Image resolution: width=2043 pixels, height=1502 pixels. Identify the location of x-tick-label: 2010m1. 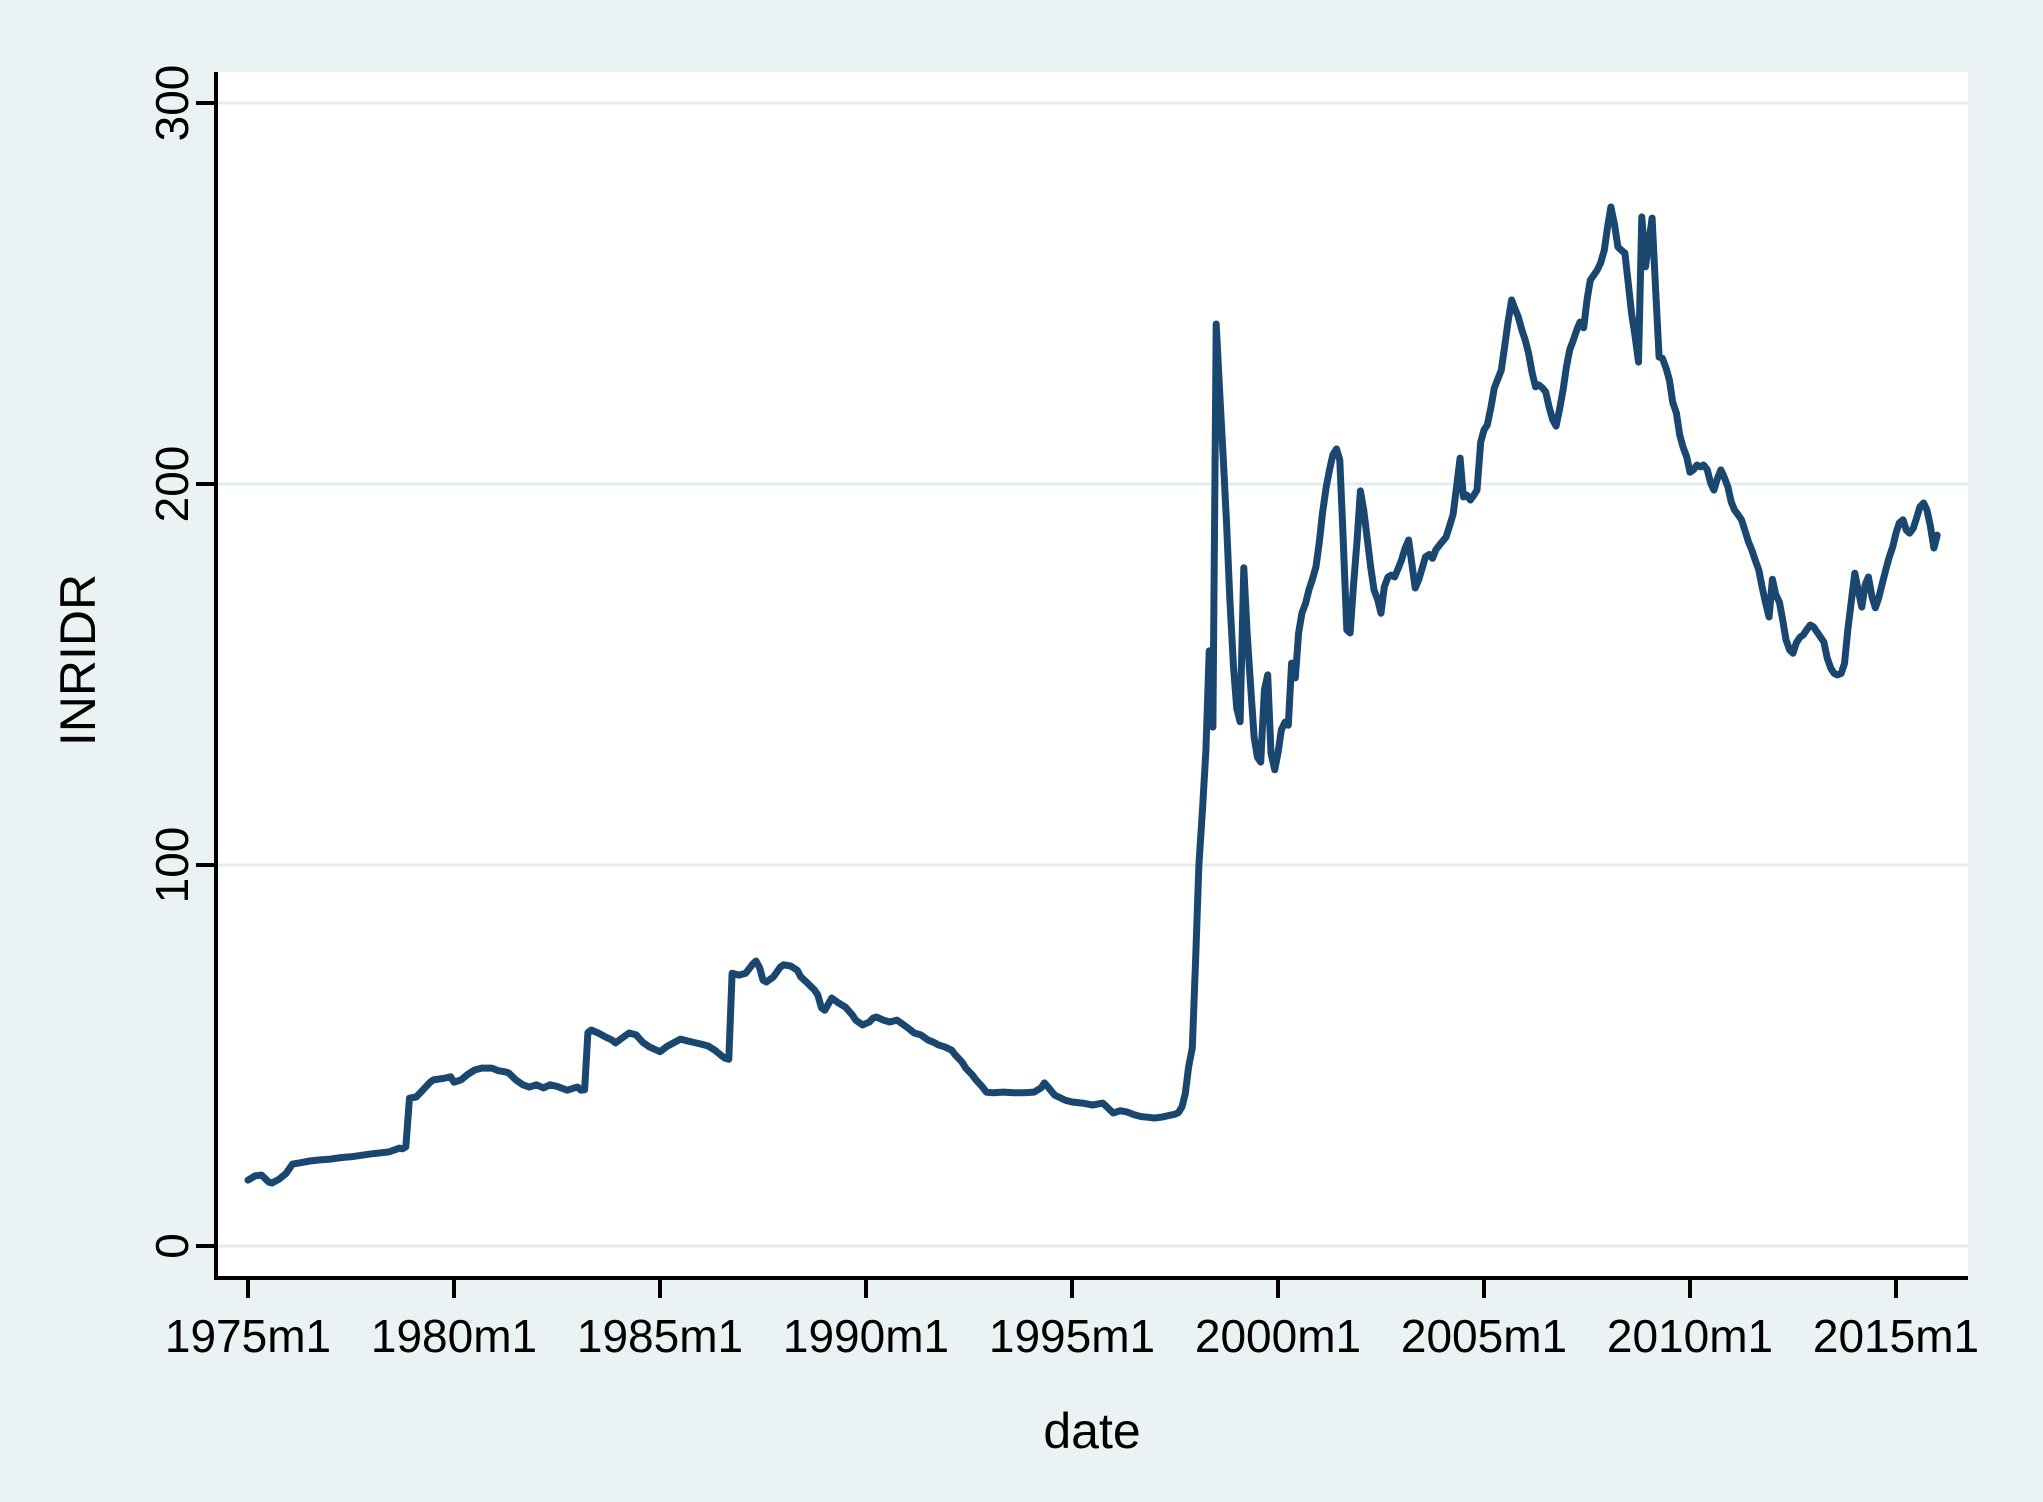
(1690, 1336).